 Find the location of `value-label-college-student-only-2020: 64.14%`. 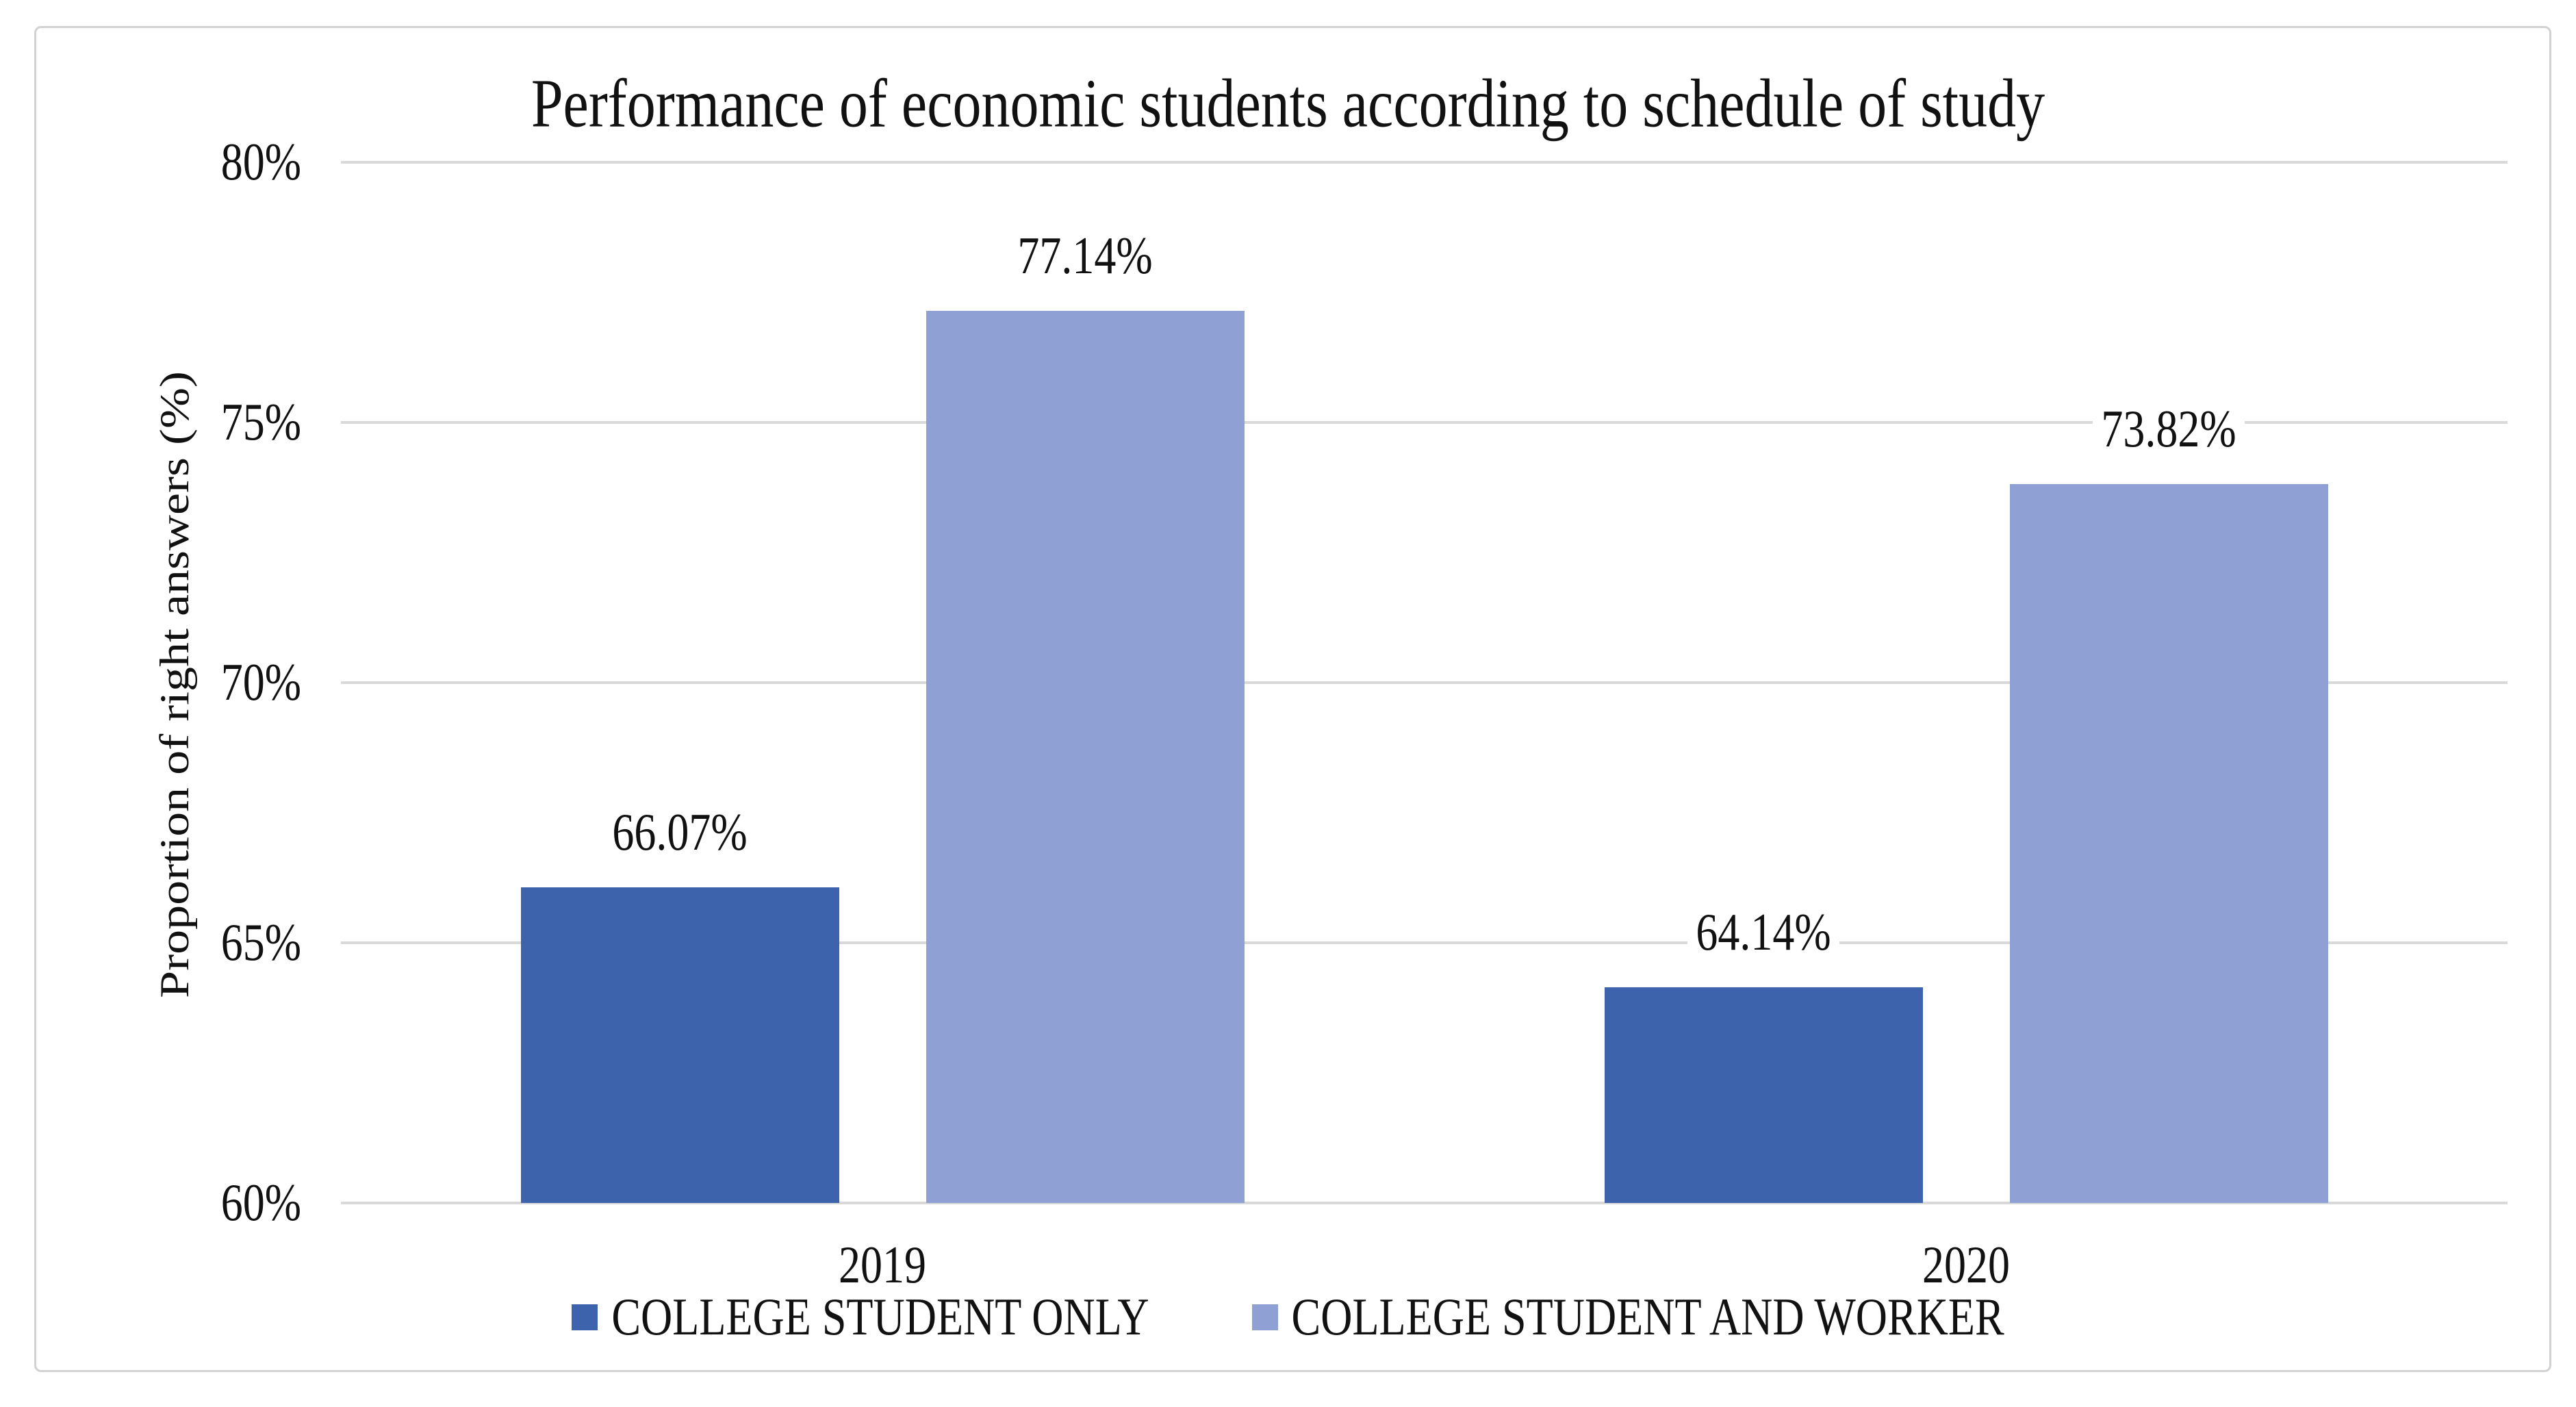

value-label-college-student-only-2020: 64.14% is located at coordinates (1764, 933).